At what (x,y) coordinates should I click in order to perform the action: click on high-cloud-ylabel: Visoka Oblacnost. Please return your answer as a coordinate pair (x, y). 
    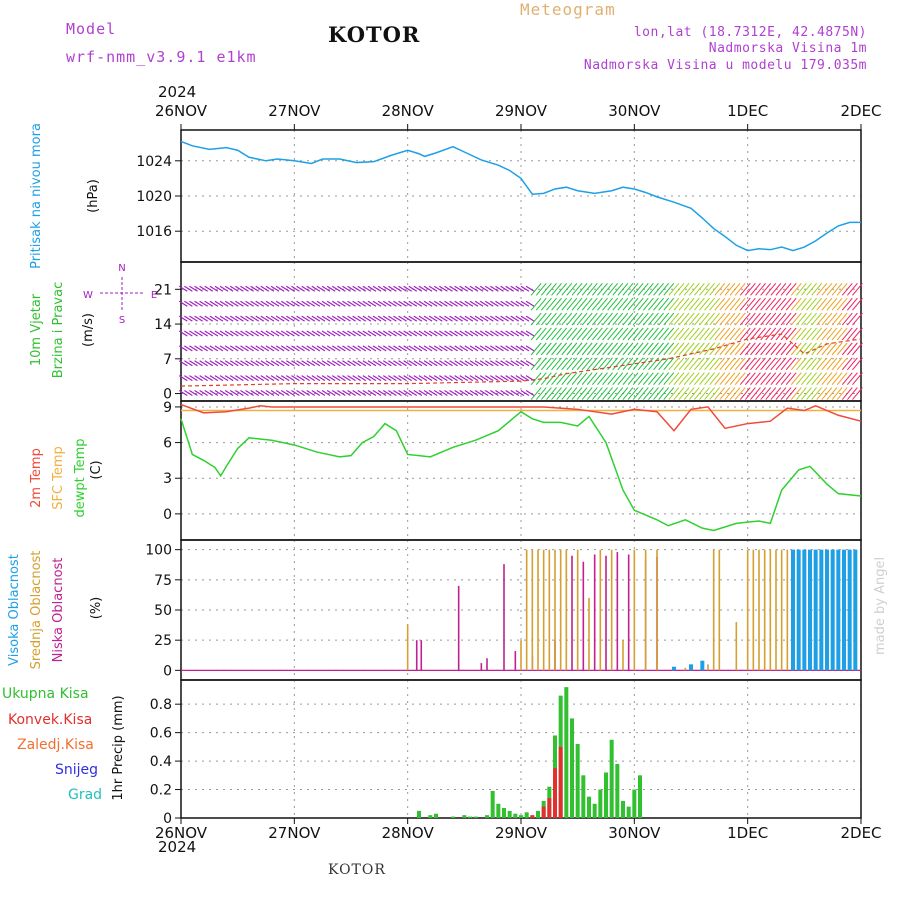
    Looking at the image, I should click on (14, 610).